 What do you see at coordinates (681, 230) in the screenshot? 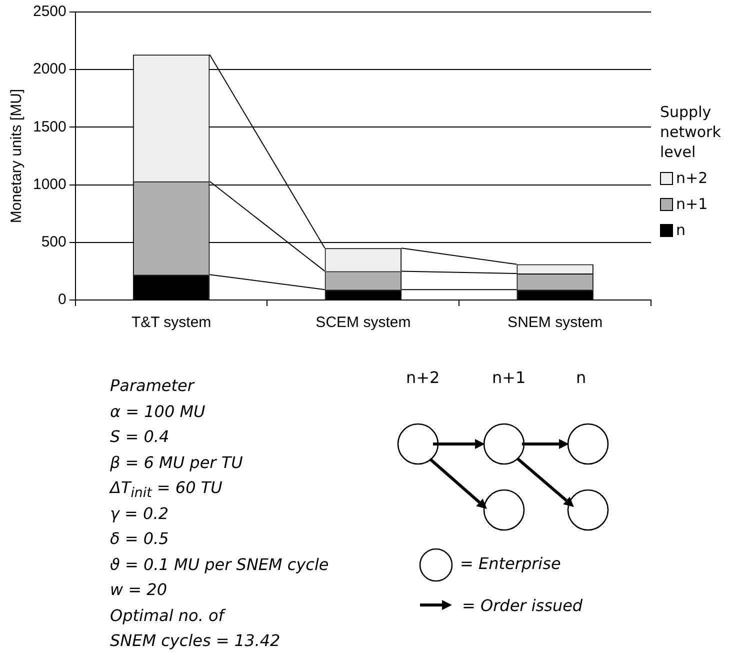
I see `legend-label: n` at bounding box center [681, 230].